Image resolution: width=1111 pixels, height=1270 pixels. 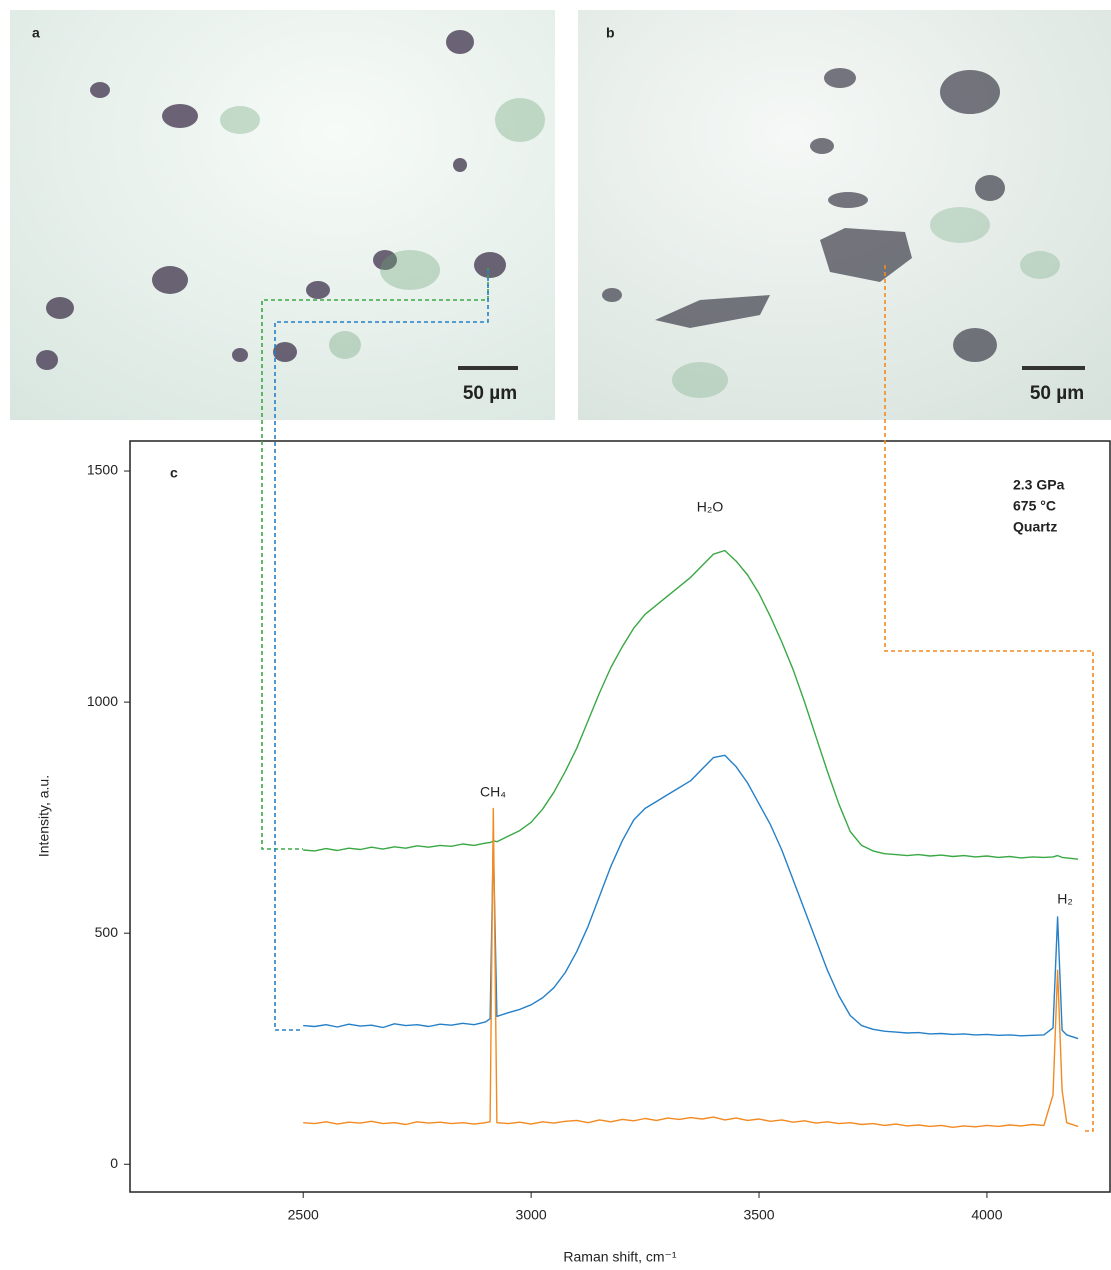 I want to click on x-tick-label: 4000, so click(x=986, y=1215).